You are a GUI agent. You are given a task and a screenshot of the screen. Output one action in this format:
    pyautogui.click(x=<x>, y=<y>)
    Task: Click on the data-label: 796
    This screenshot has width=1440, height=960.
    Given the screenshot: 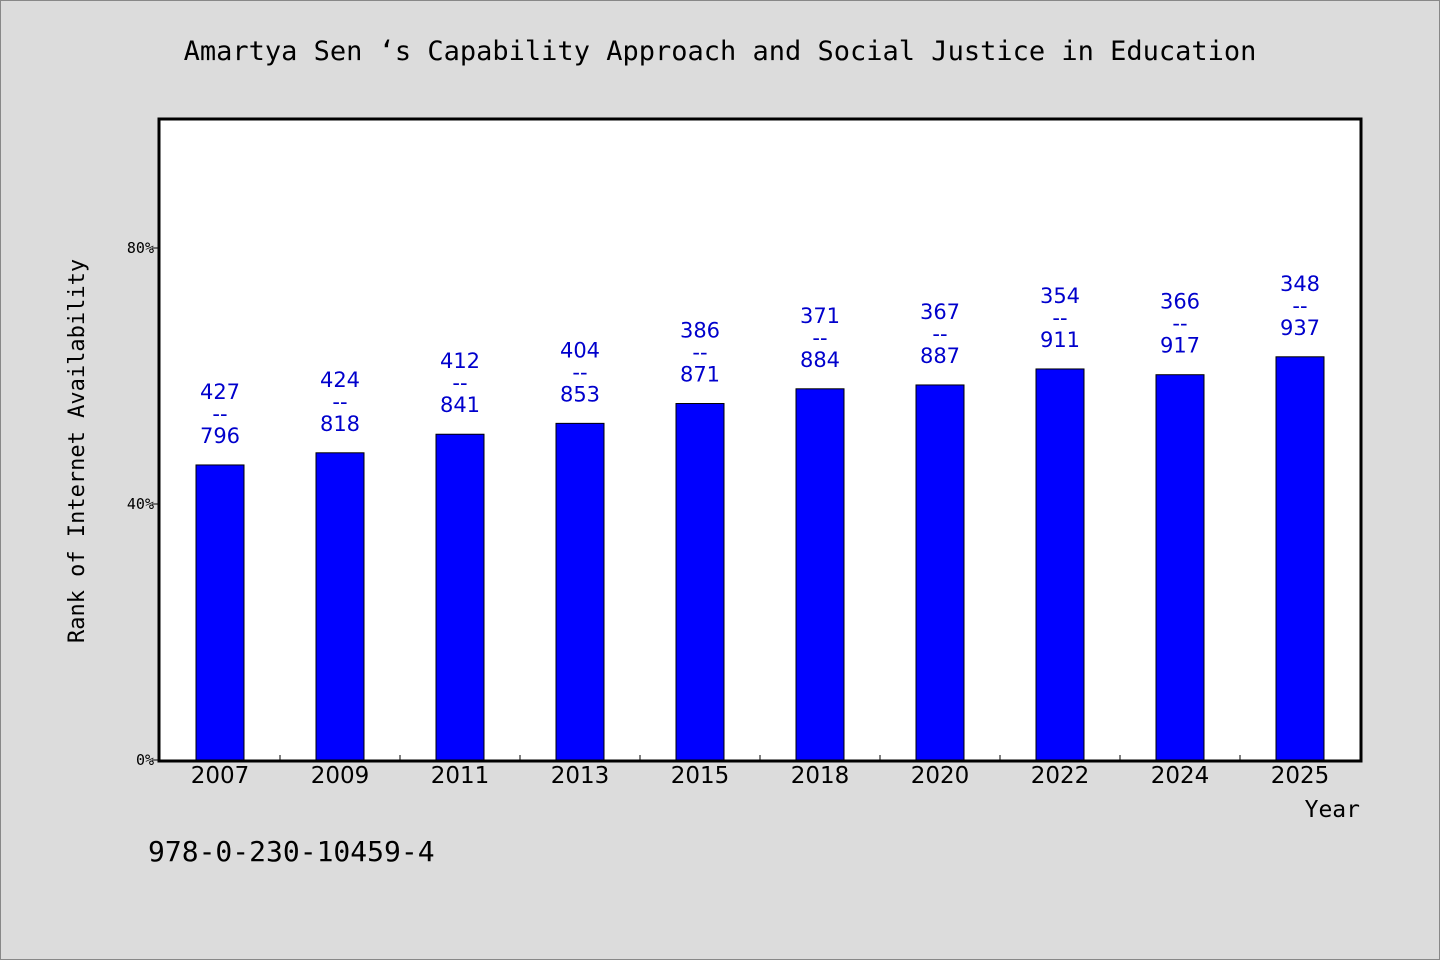 What is the action you would take?
    pyautogui.click(x=220, y=436)
    